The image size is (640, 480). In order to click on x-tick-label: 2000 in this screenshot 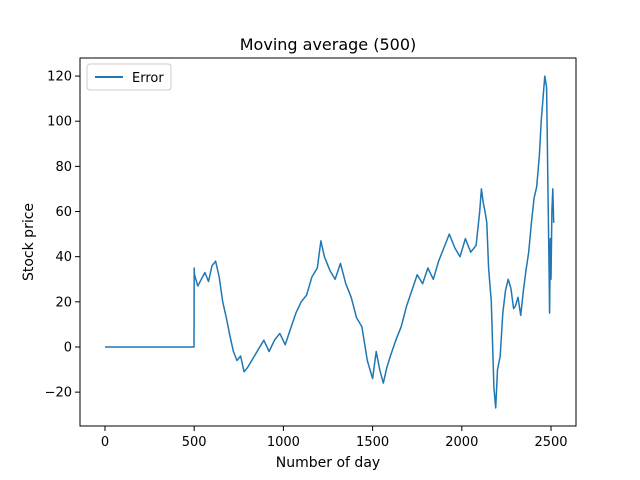, I will do `click(461, 442)`.